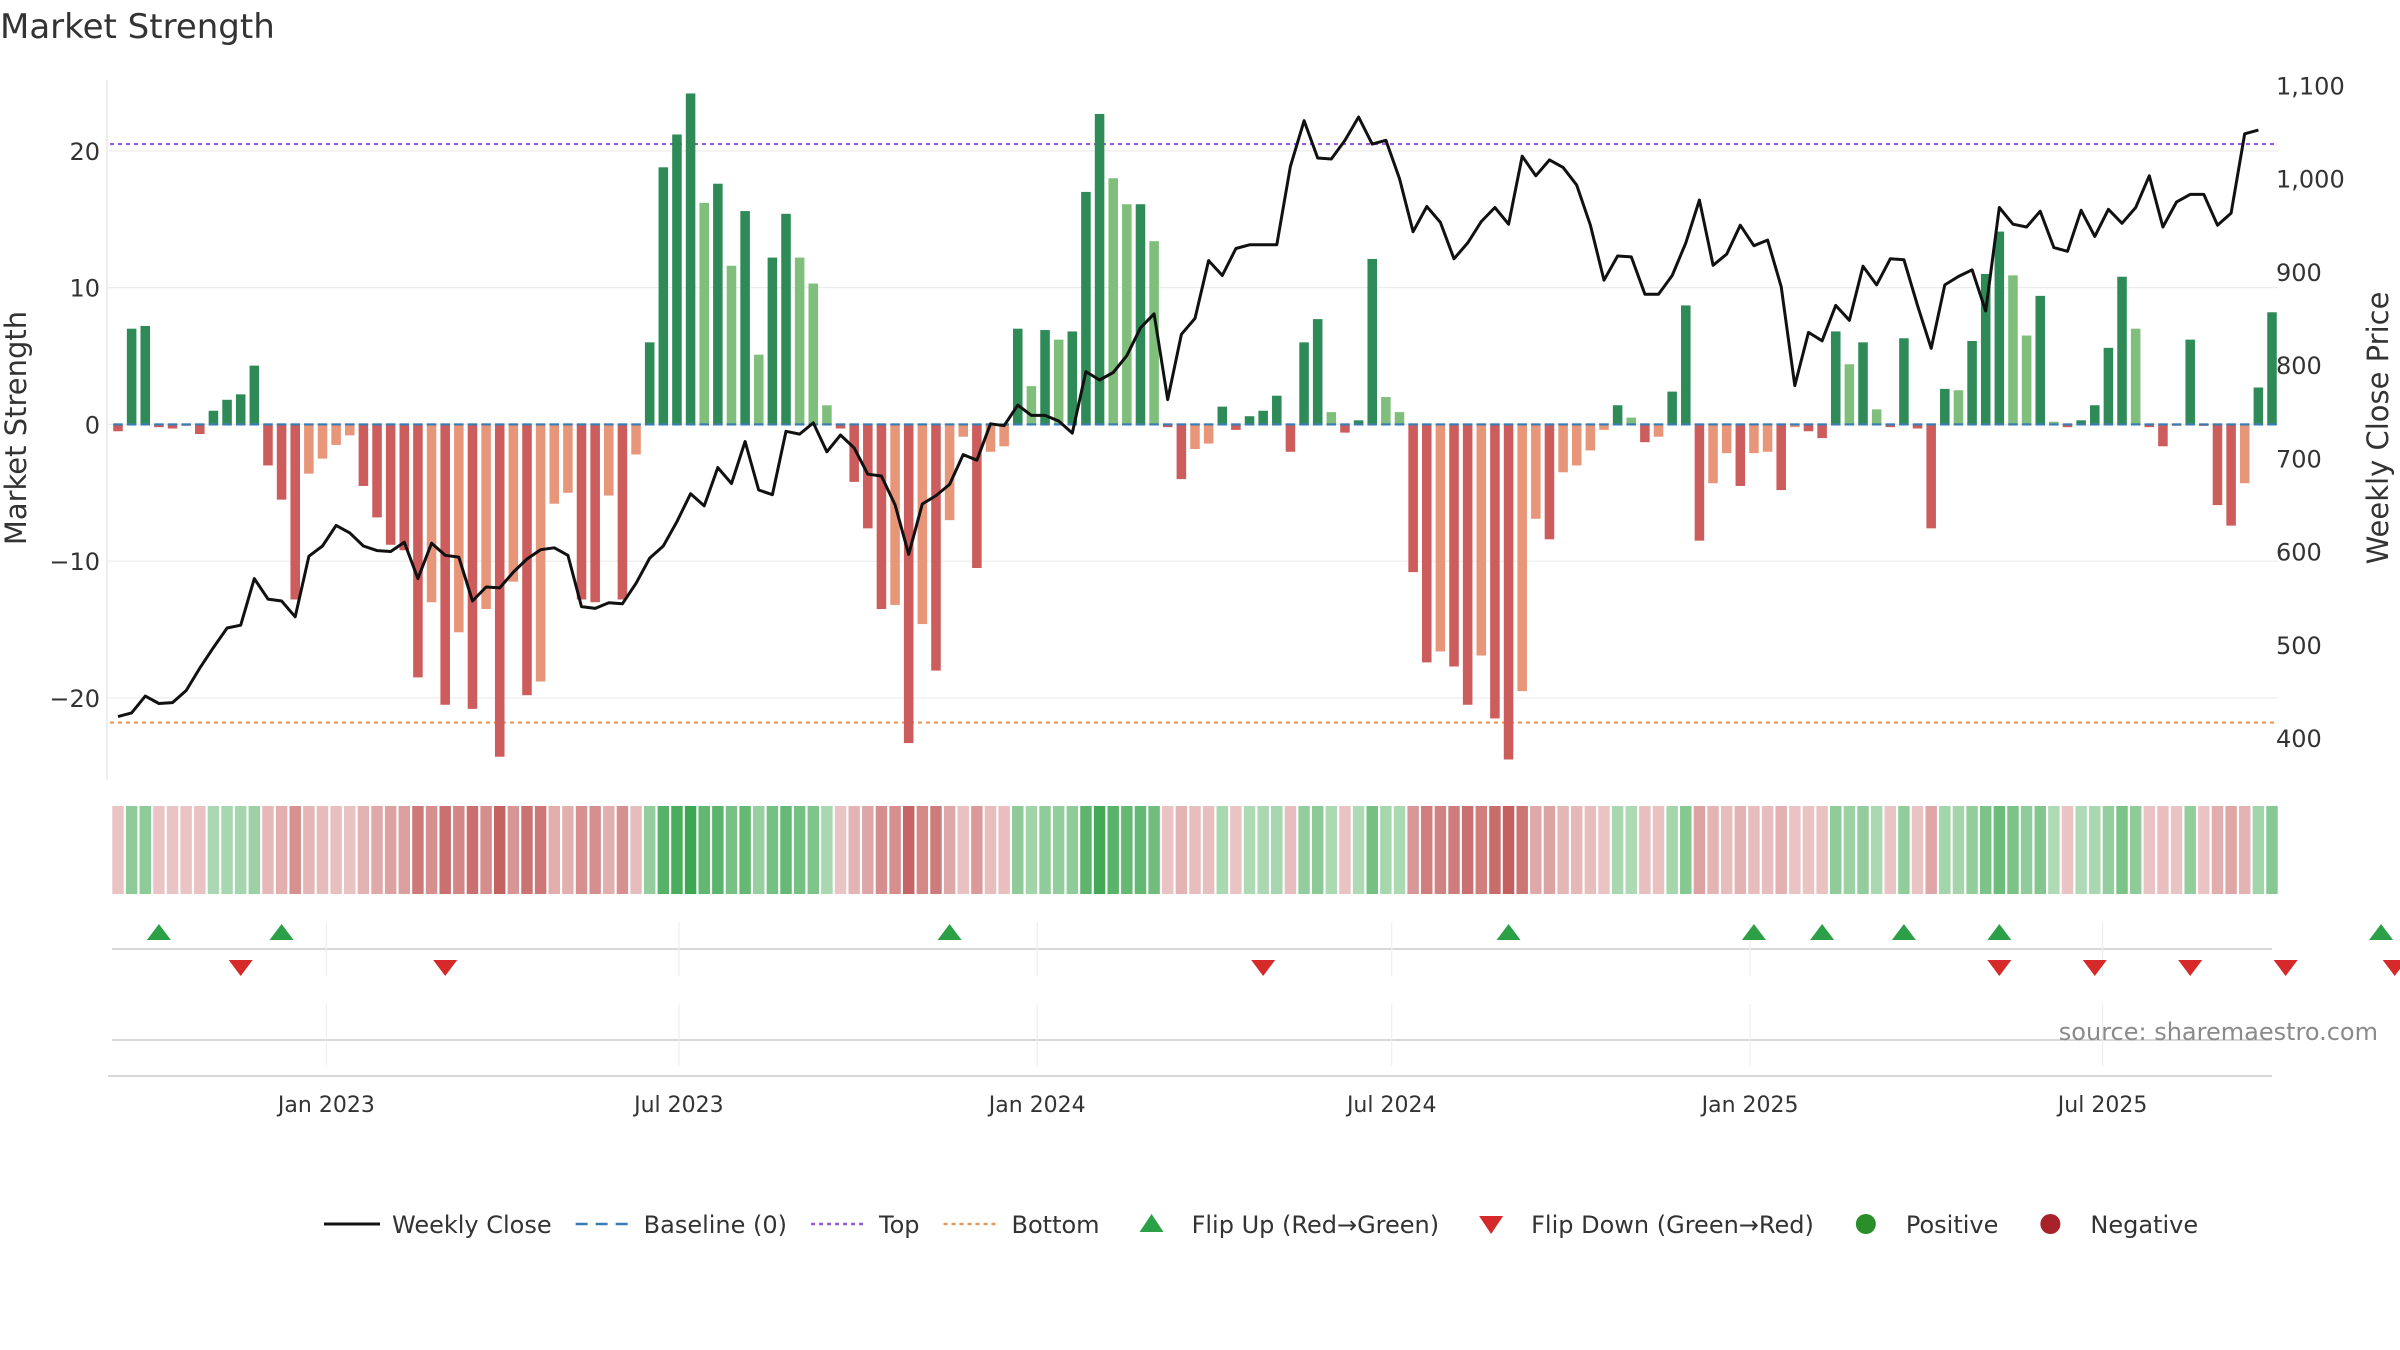 The image size is (2400, 1350). Describe the element at coordinates (1195, 850) in the screenshot. I see `strength-heat-strip` at that location.